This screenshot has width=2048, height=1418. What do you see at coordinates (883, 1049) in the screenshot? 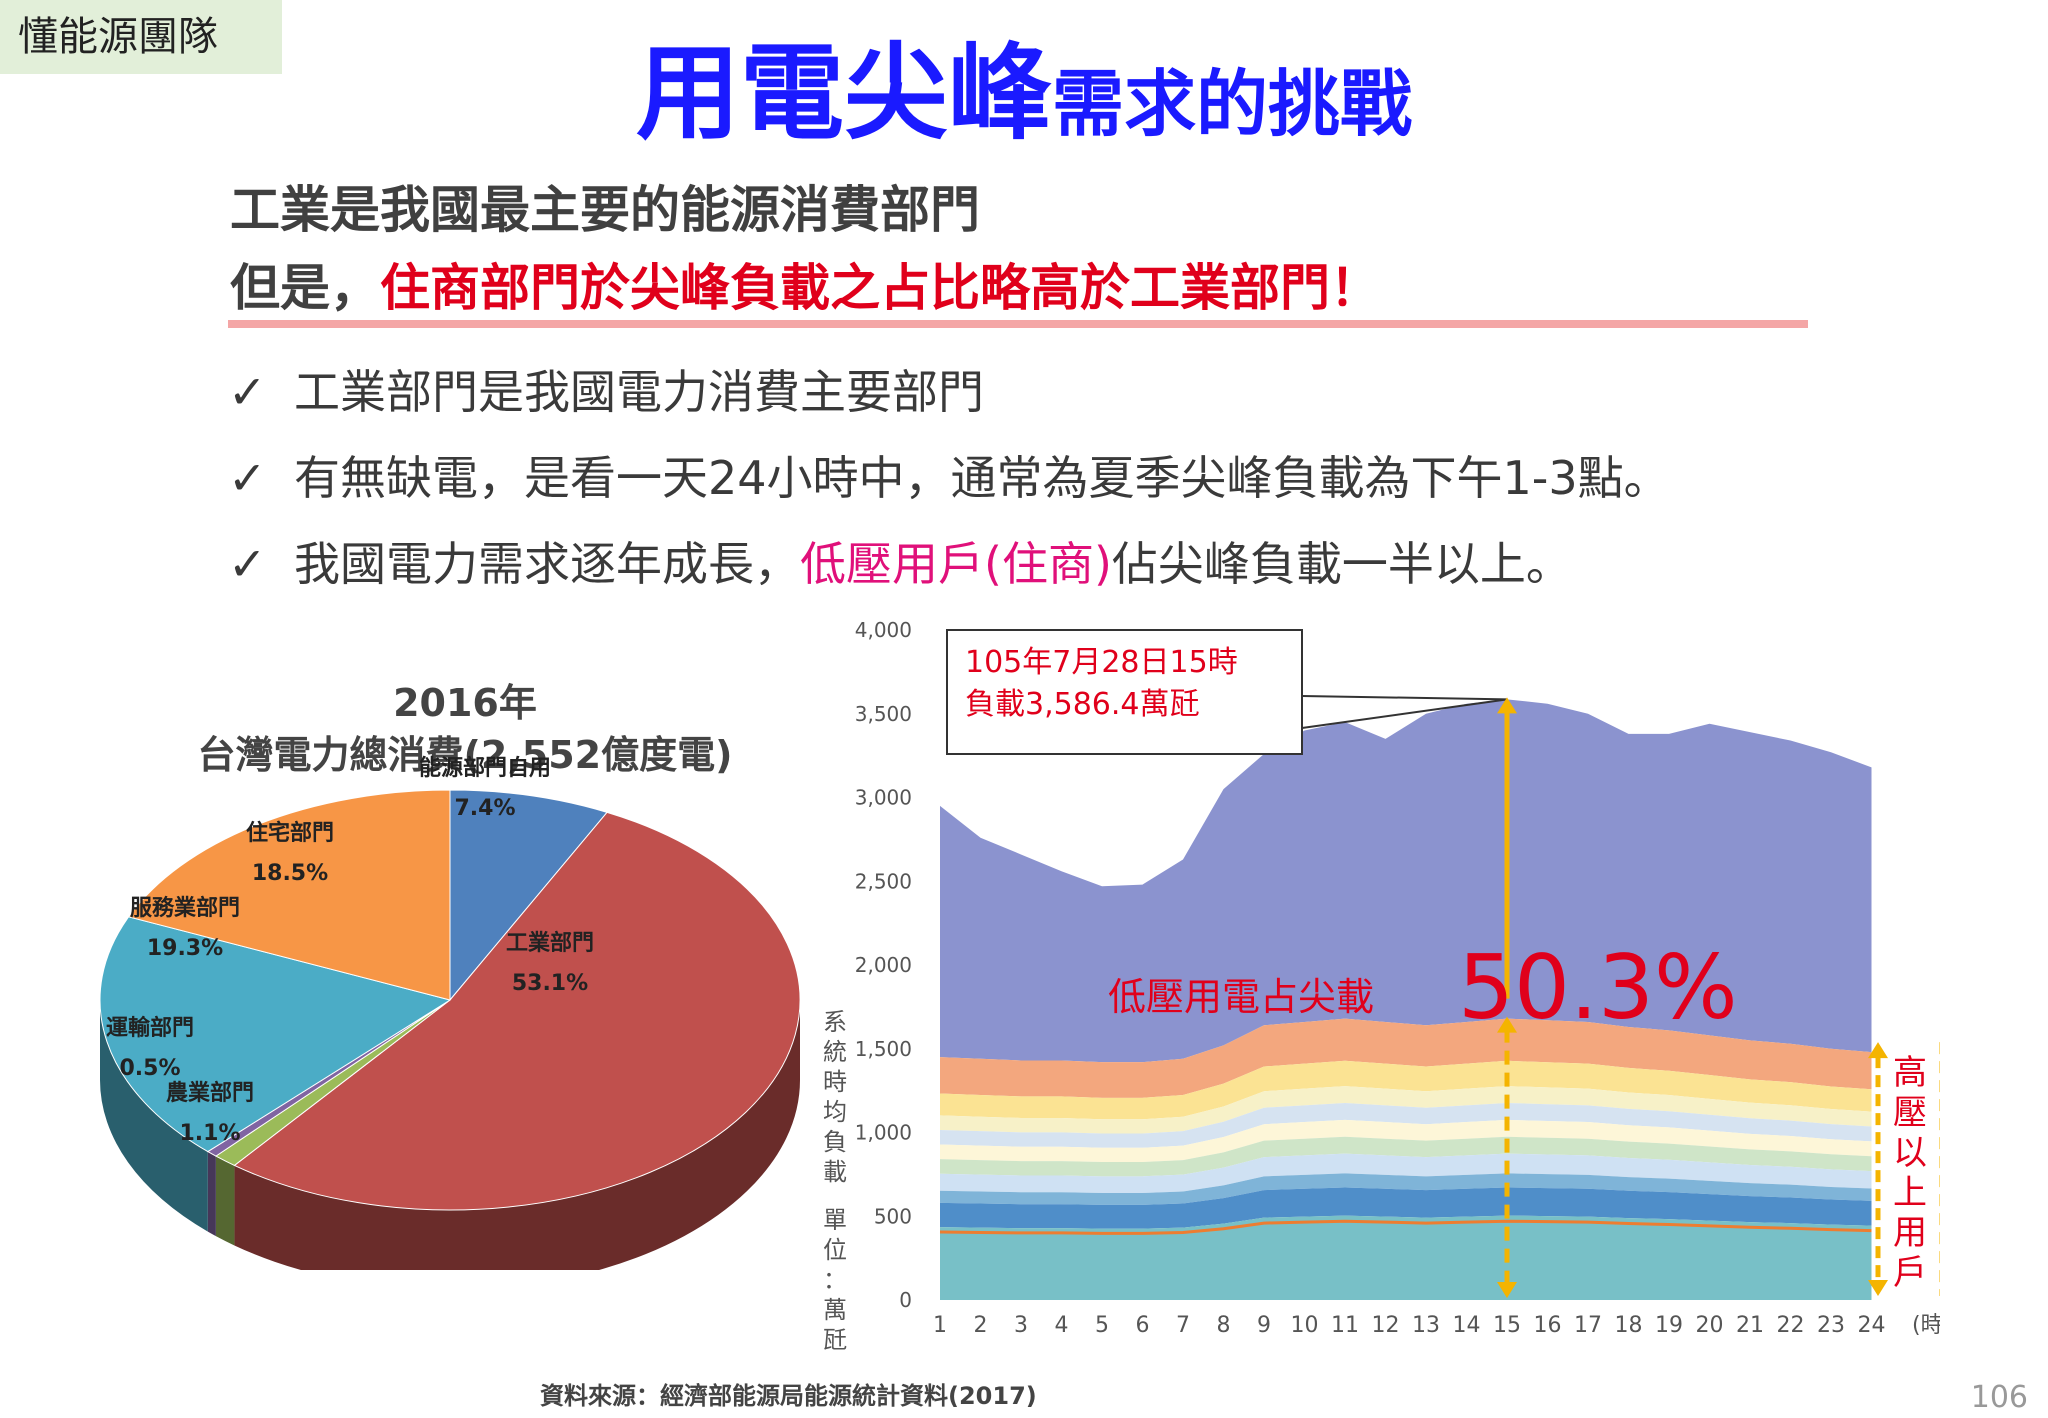
I see `y-tick-label: 1,500` at bounding box center [883, 1049].